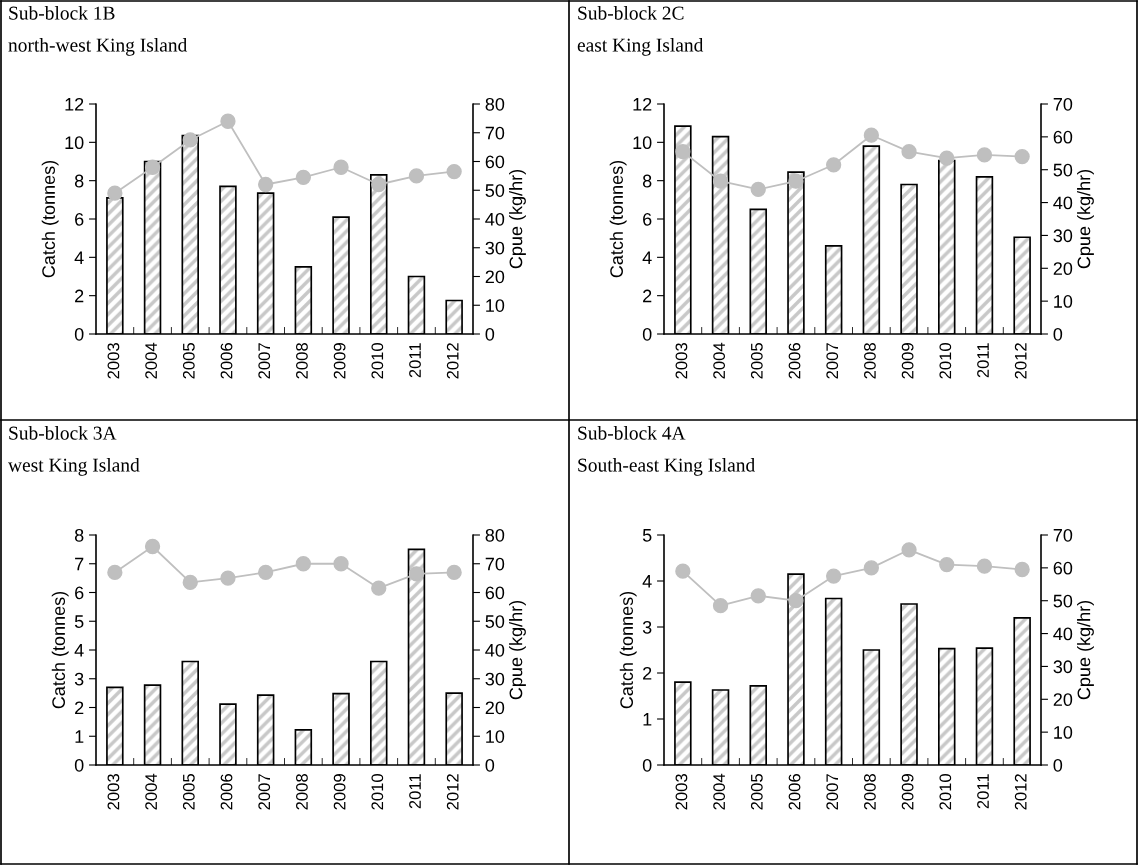  Describe the element at coordinates (495, 650) in the screenshot. I see `y2-tick-label: 40` at that location.